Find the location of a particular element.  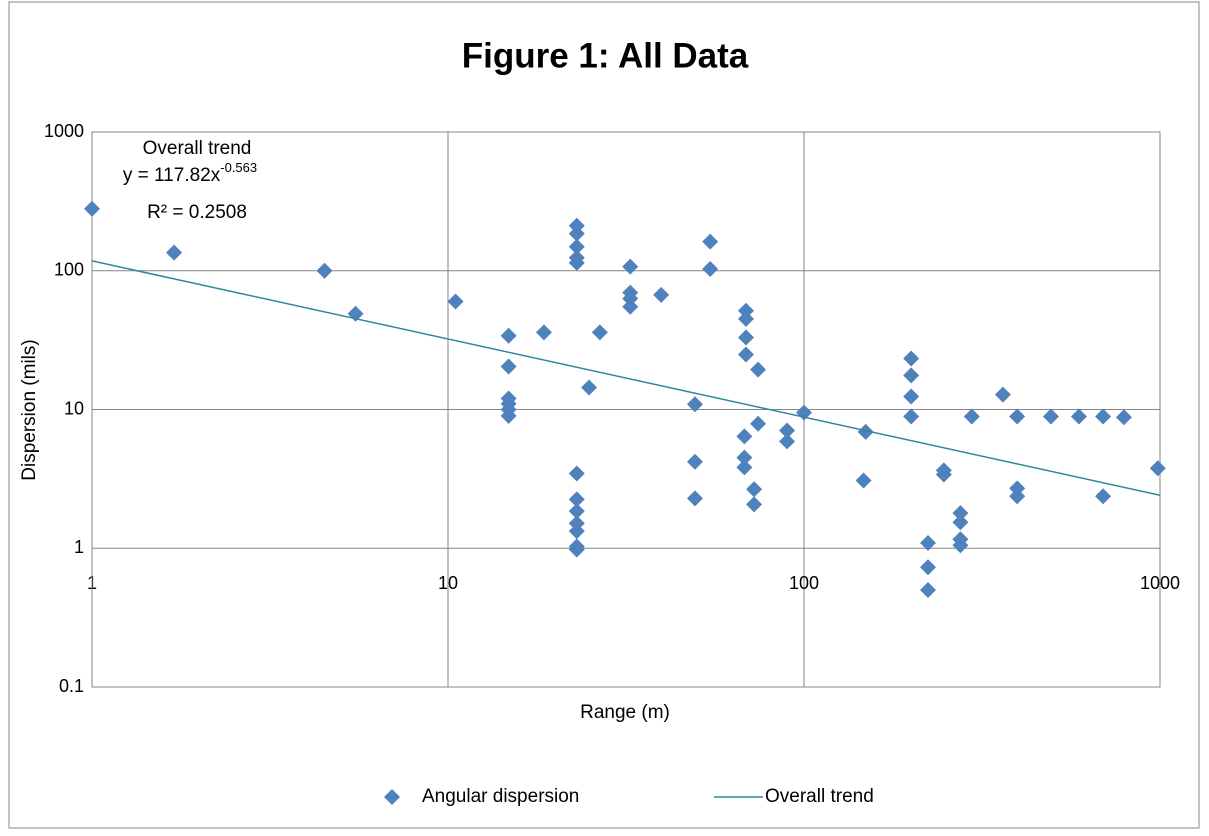

x-axis-label: Range (m) is located at coordinates (625, 712).